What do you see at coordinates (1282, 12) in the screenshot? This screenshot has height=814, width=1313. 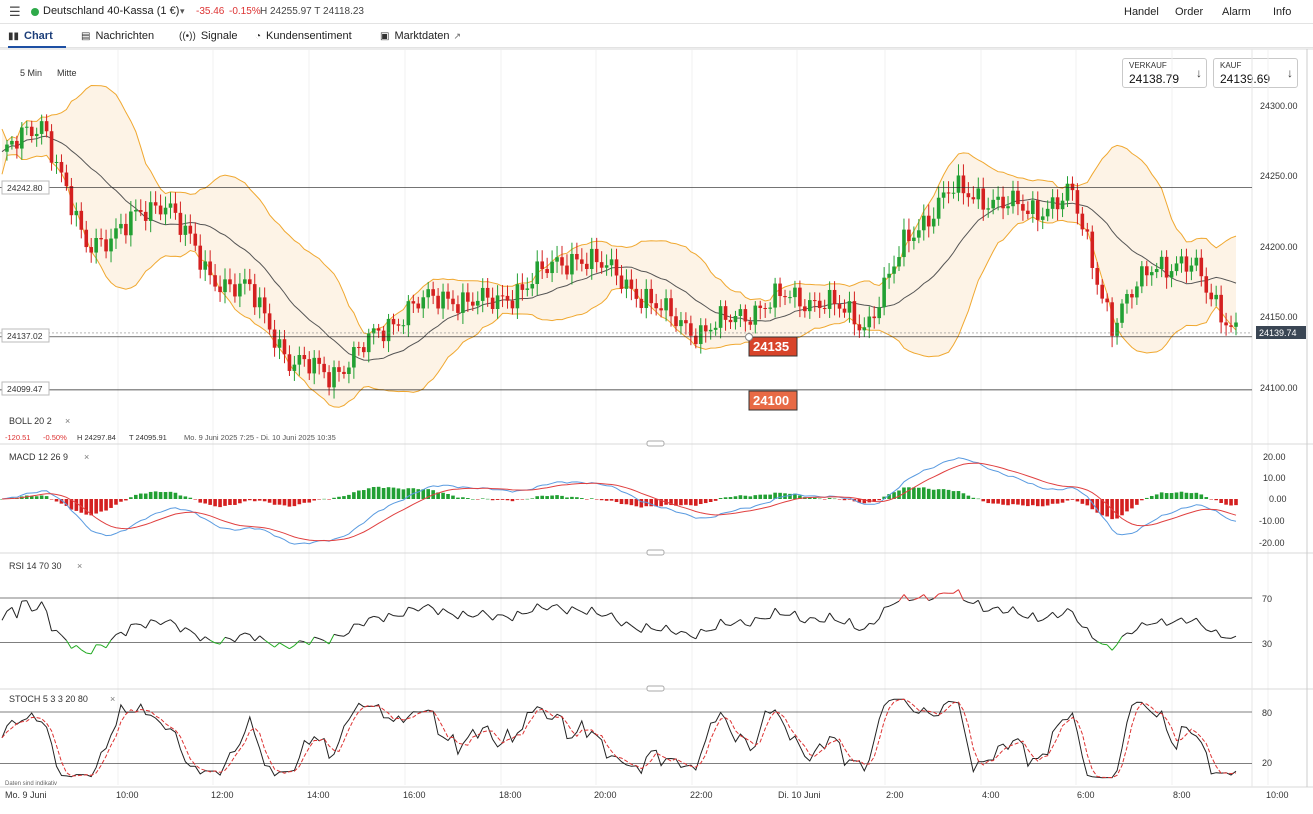 I see `nav-info: Info` at bounding box center [1282, 12].